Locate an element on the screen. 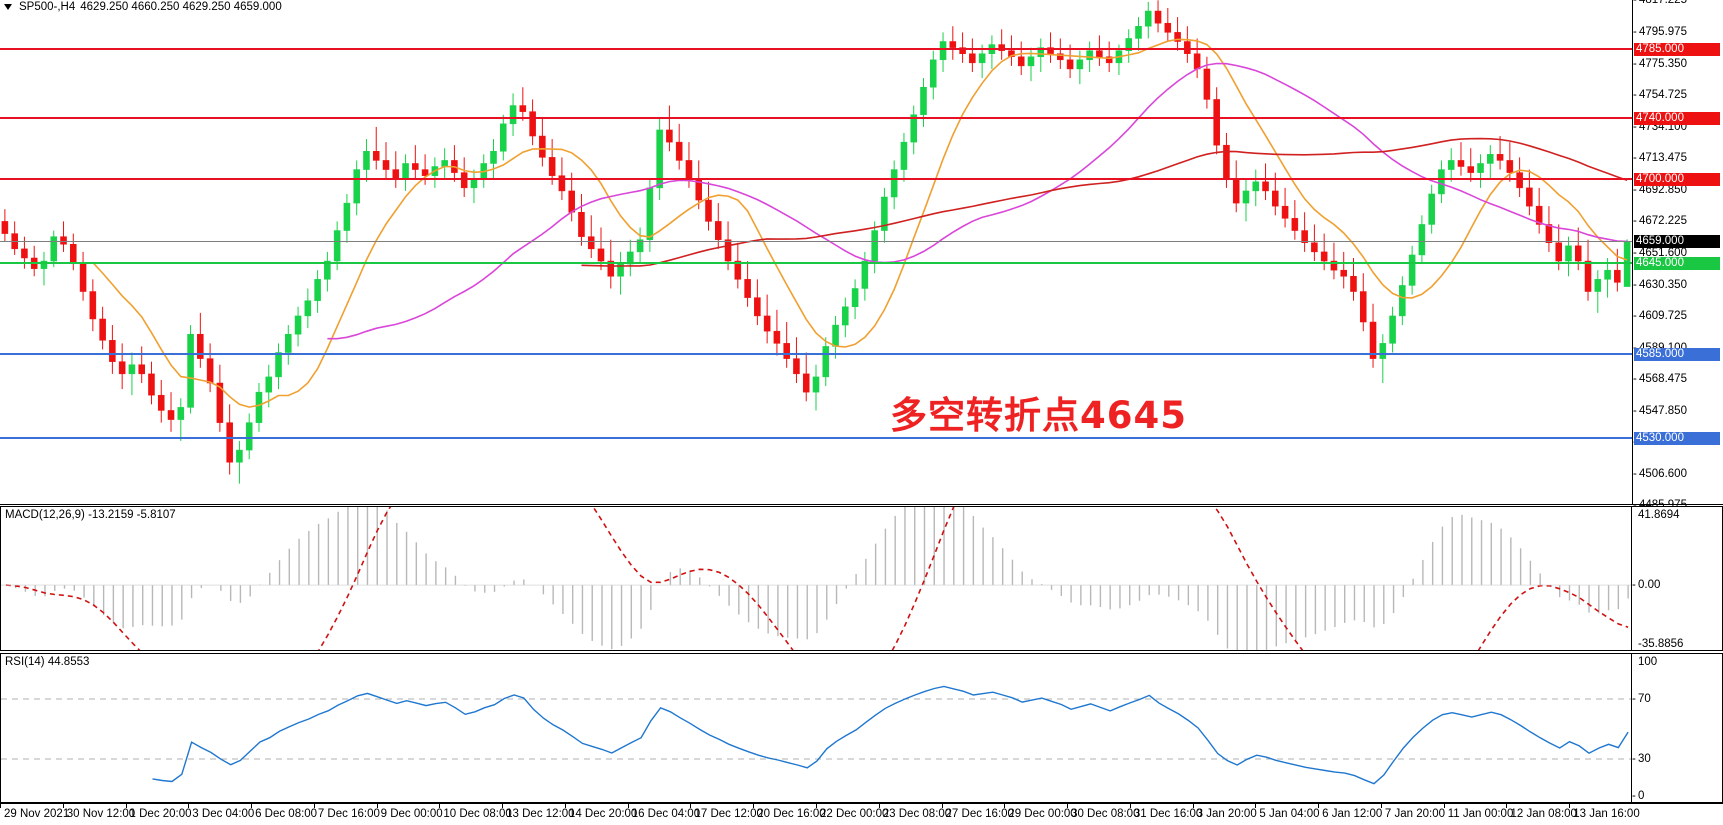 The image size is (1723, 825). time-tick-label: 13 Jan 16:00 is located at coordinates (1606, 814).